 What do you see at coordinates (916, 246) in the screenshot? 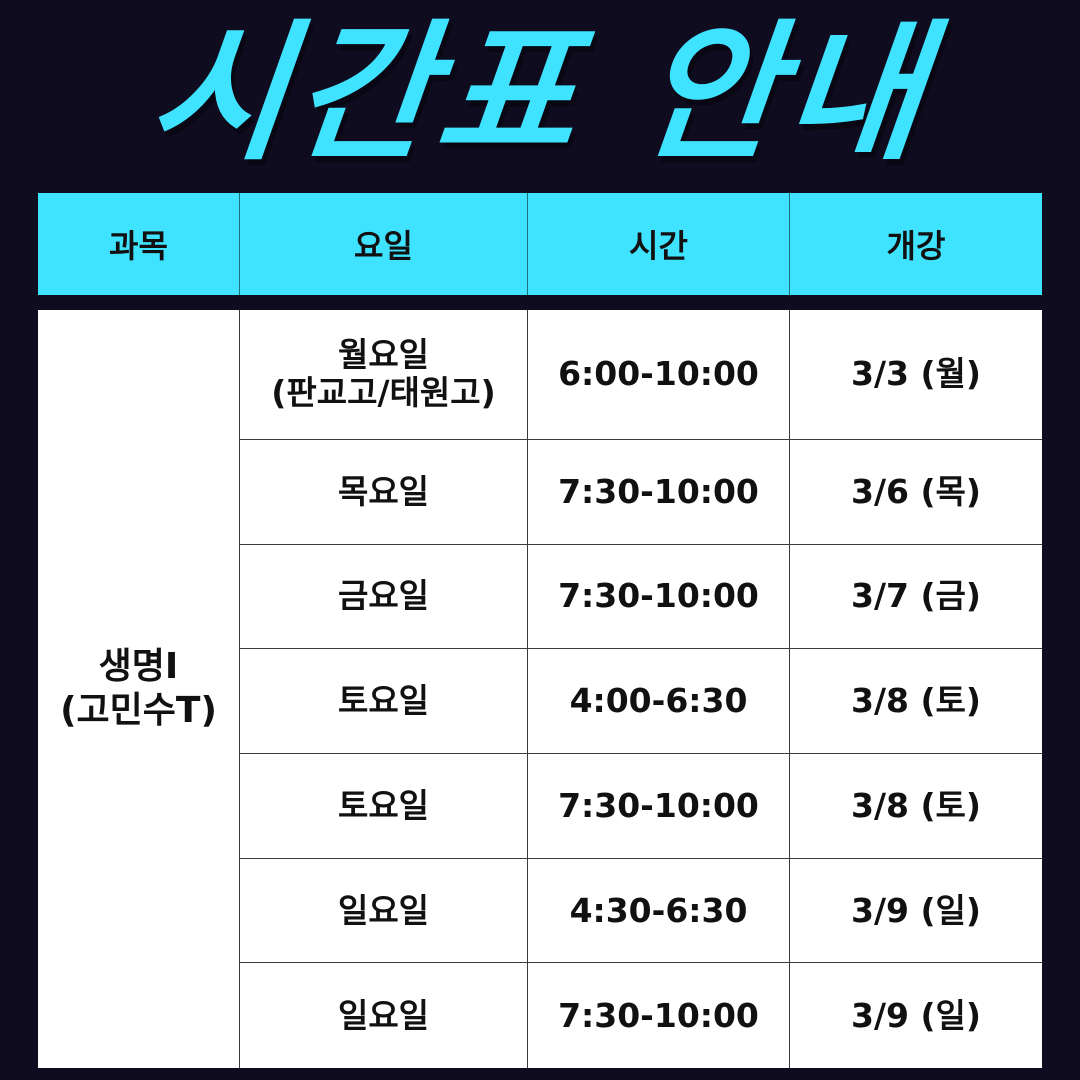
I see `header-start: 개강` at bounding box center [916, 246].